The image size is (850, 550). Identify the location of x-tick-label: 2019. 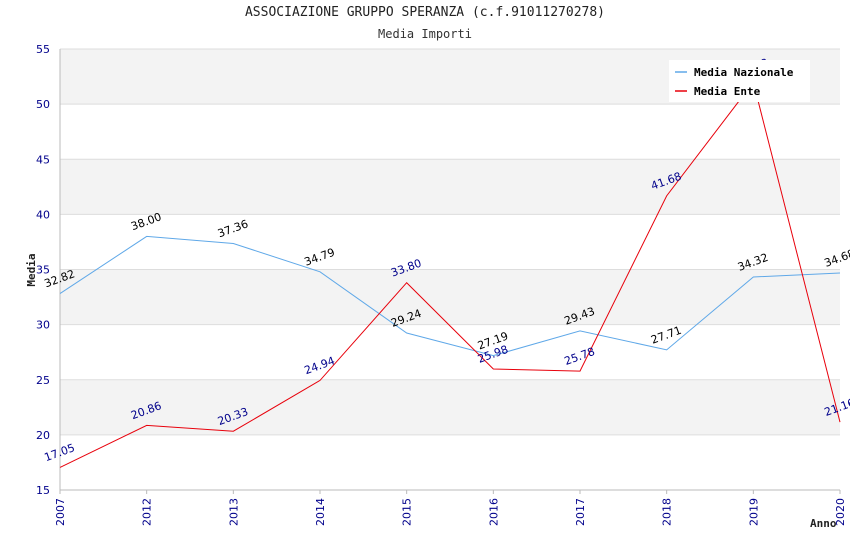
(753, 512).